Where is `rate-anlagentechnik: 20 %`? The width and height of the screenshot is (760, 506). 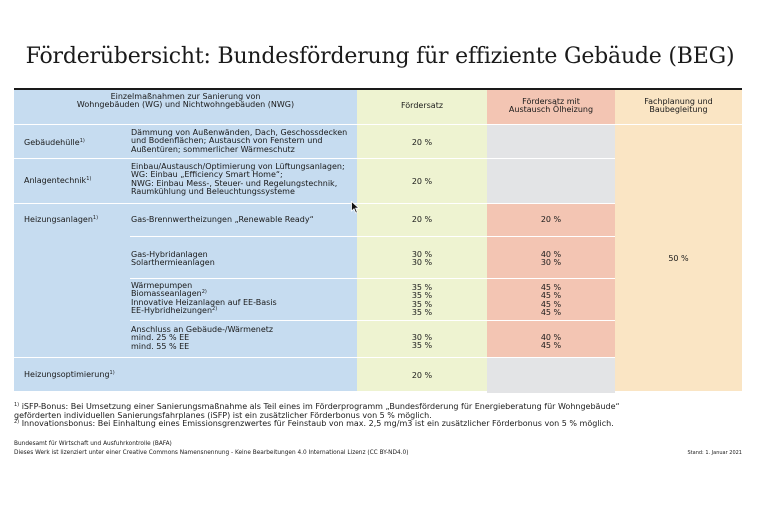
rate-anlagentechnik: 20 % is located at coordinates (422, 181).